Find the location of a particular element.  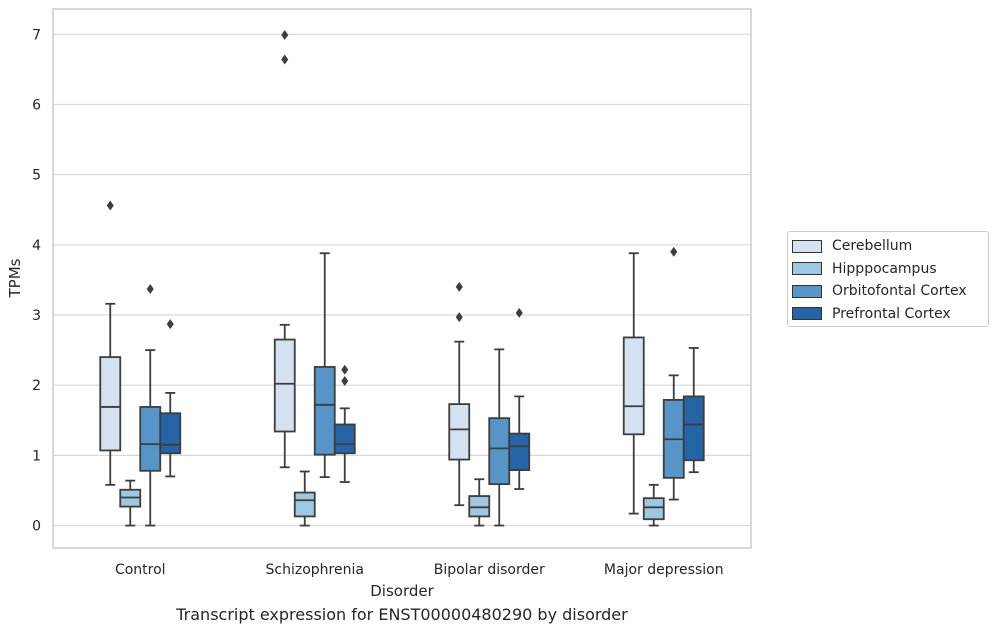

y-tick-label: 6 is located at coordinates (36, 105).